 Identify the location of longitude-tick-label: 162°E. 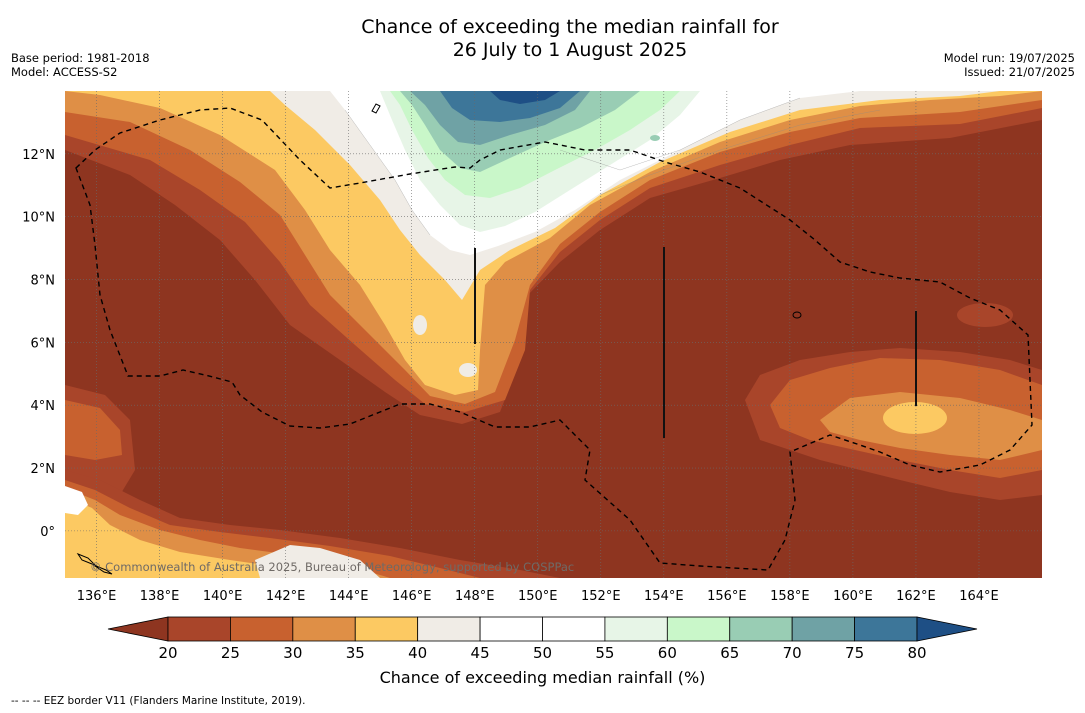
(916, 596).